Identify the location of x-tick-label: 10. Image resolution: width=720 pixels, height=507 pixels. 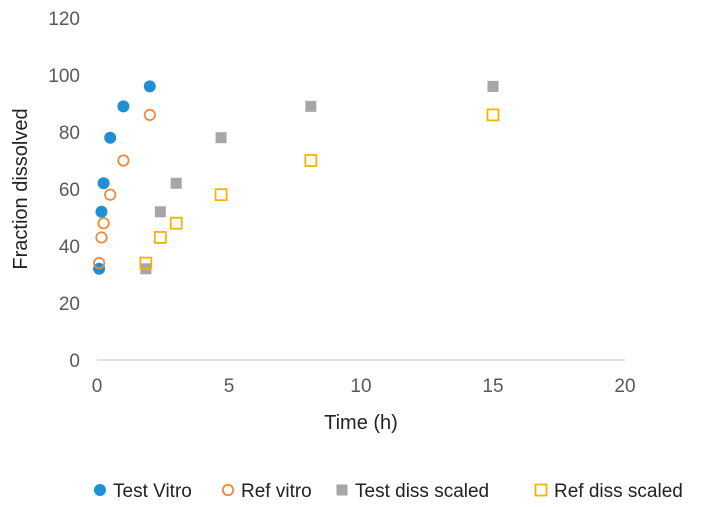
(360, 386).